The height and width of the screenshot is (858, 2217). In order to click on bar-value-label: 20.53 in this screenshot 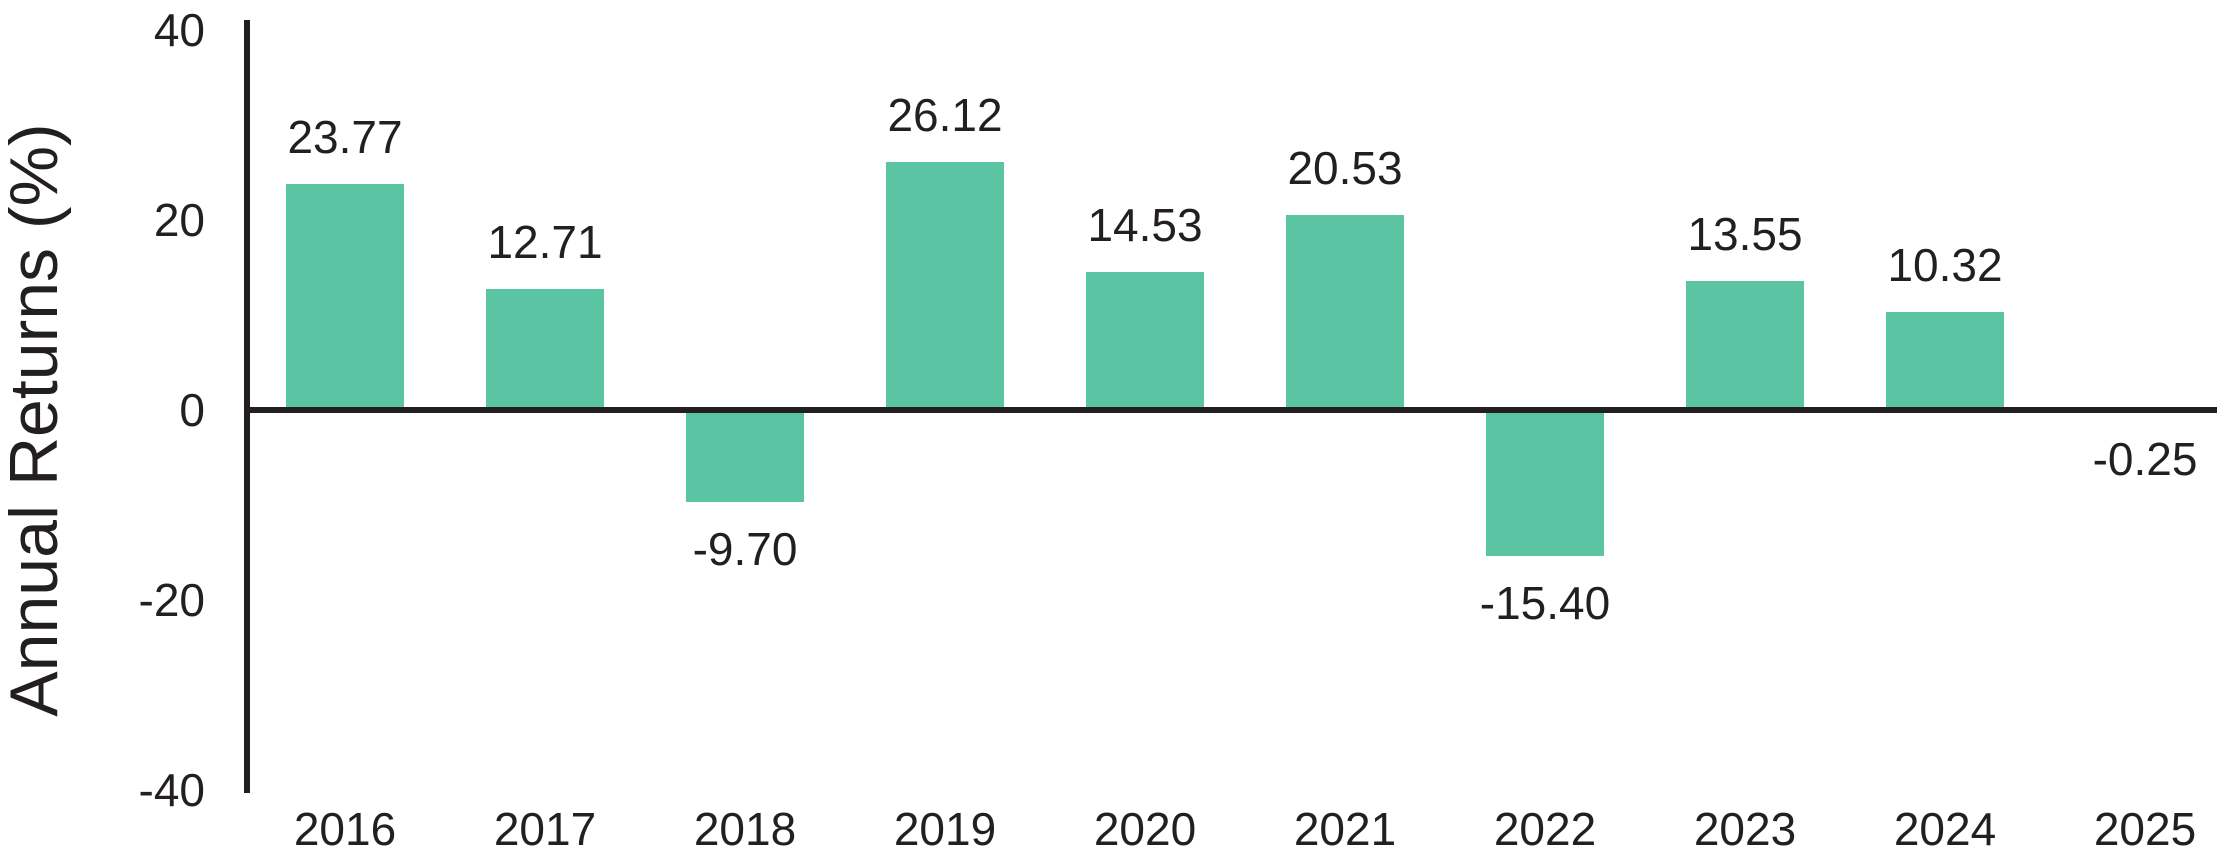, I will do `click(1345, 167)`.